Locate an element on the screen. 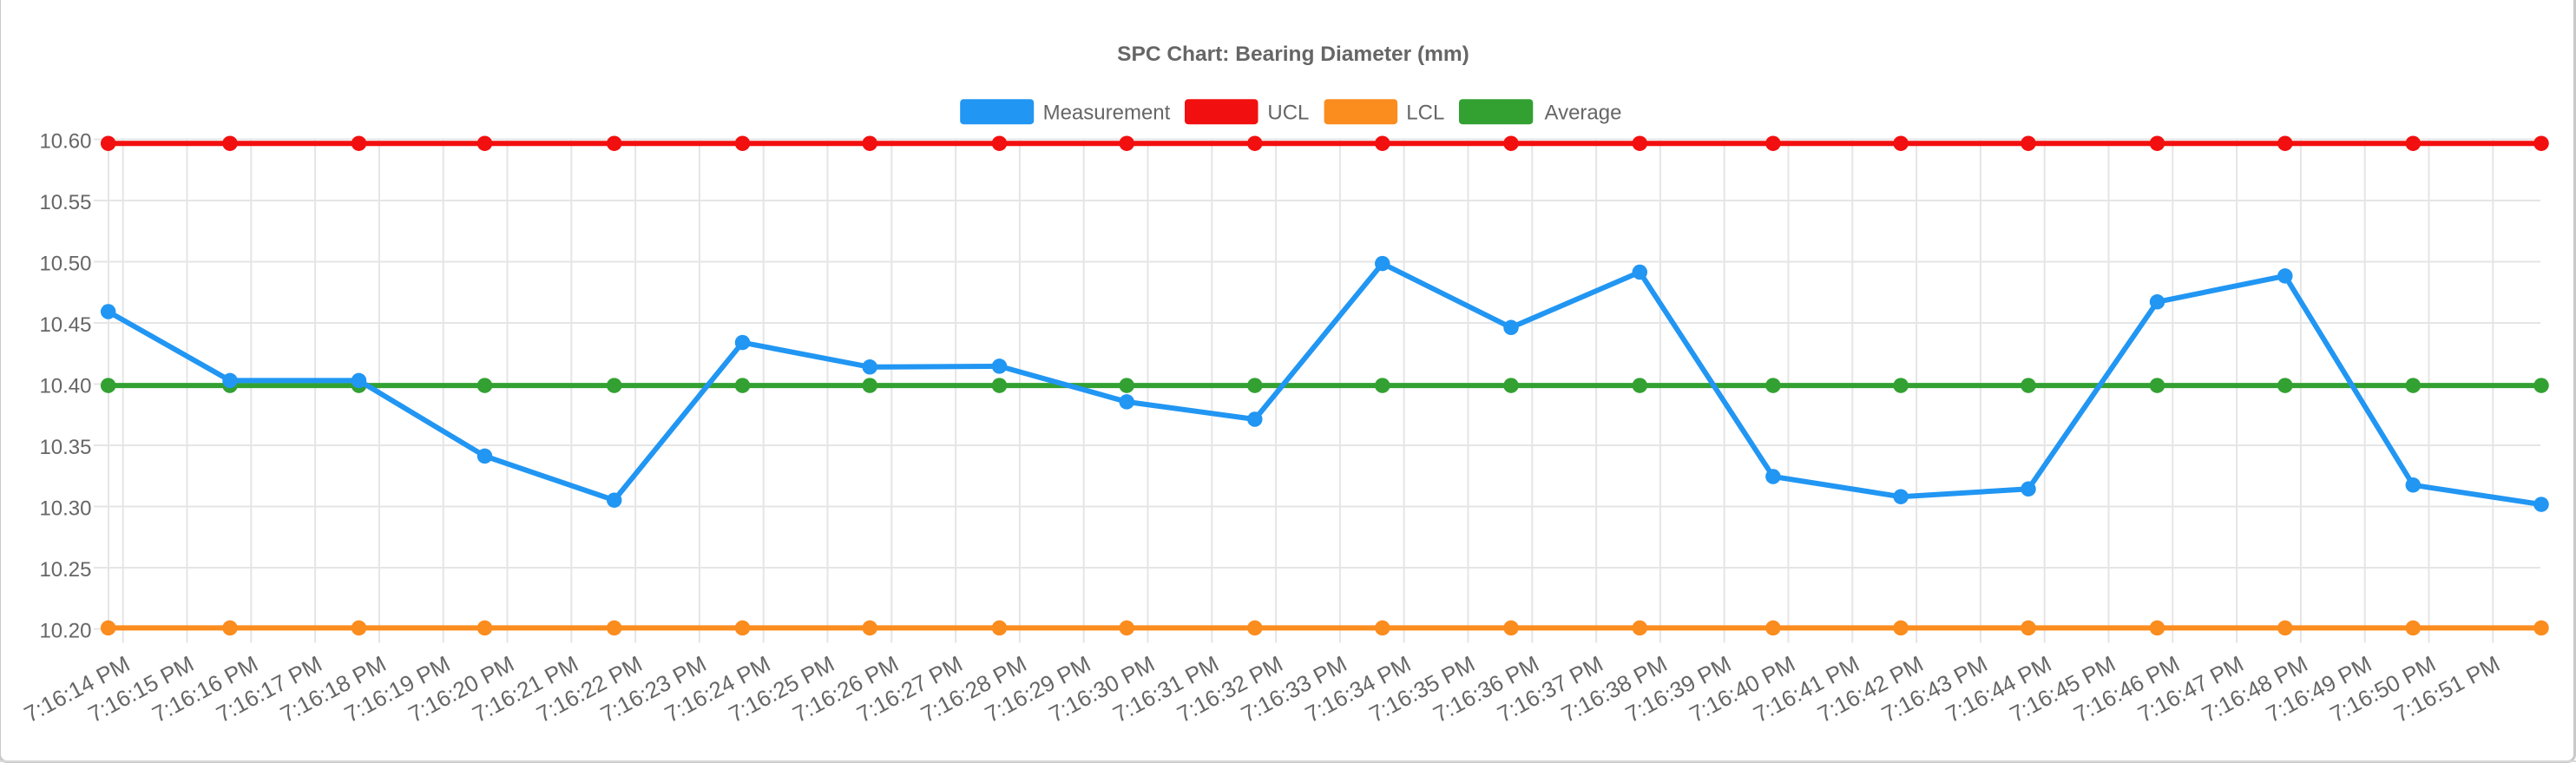 This screenshot has height=763, width=2576. svg-text: 10.35 is located at coordinates (65, 448).